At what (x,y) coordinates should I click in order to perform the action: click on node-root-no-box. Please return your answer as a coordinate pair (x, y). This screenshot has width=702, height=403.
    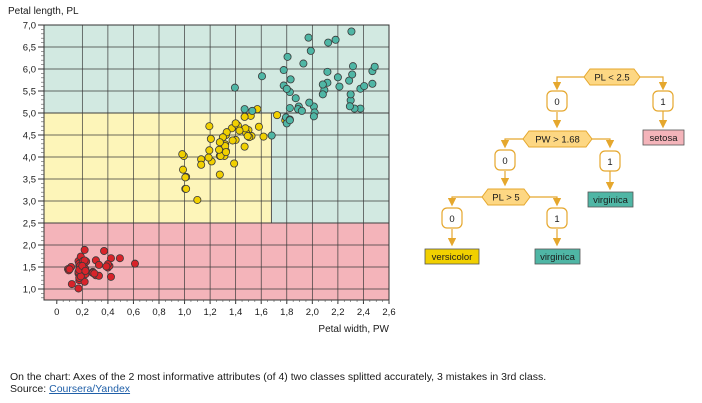
    Looking at the image, I should click on (557, 101).